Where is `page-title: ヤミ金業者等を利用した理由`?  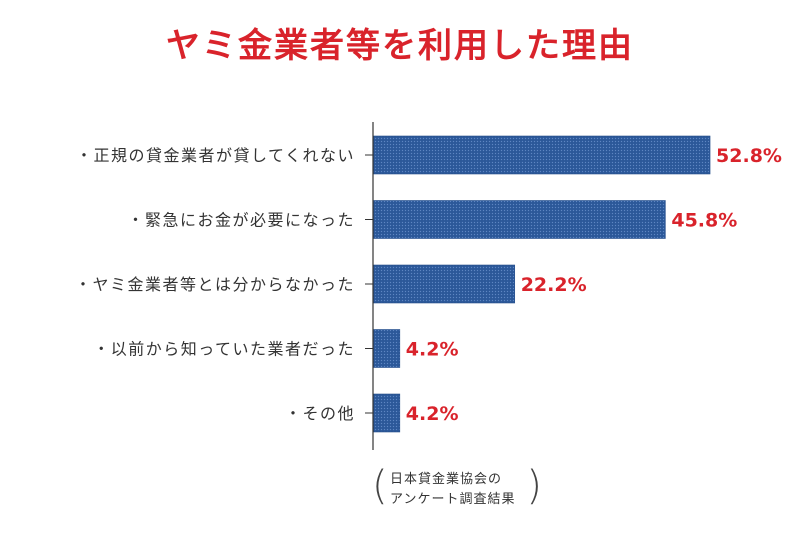 page-title: ヤミ金業者等を利用した理由 is located at coordinates (400, 46).